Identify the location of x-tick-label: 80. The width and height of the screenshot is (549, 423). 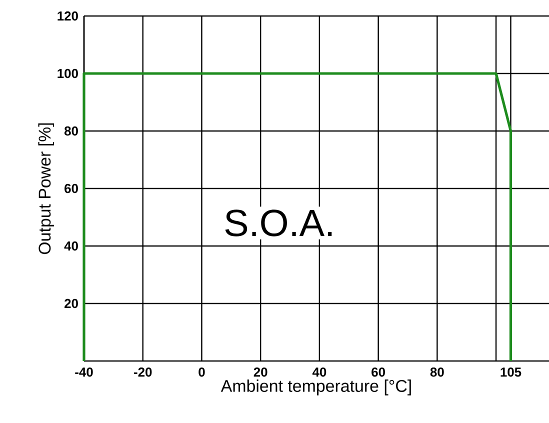
(437, 372).